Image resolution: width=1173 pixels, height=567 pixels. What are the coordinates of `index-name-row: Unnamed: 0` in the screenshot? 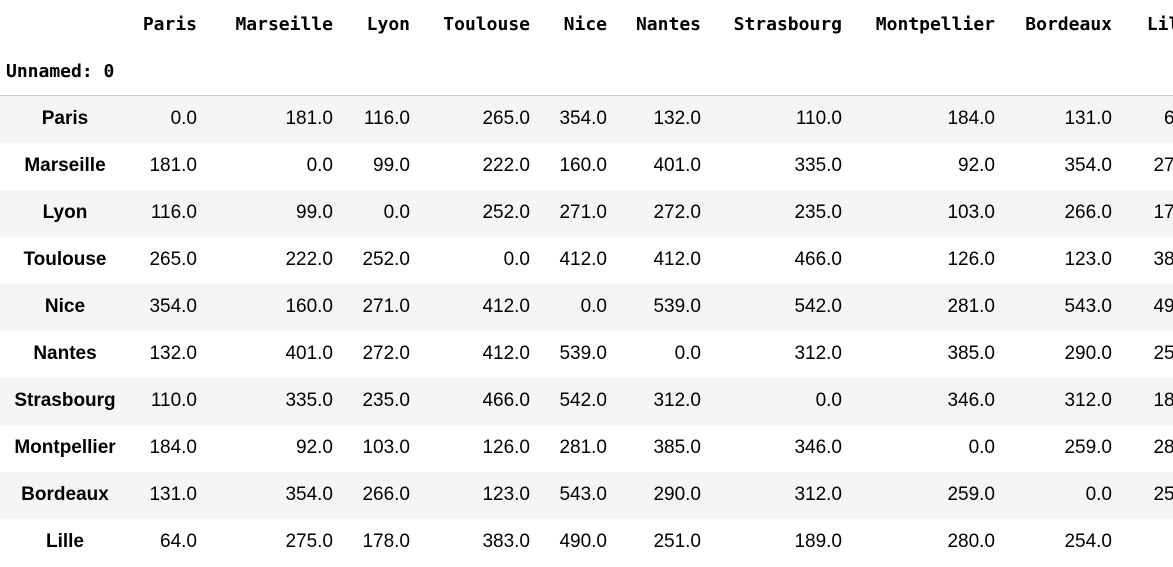 It's located at (586, 72).